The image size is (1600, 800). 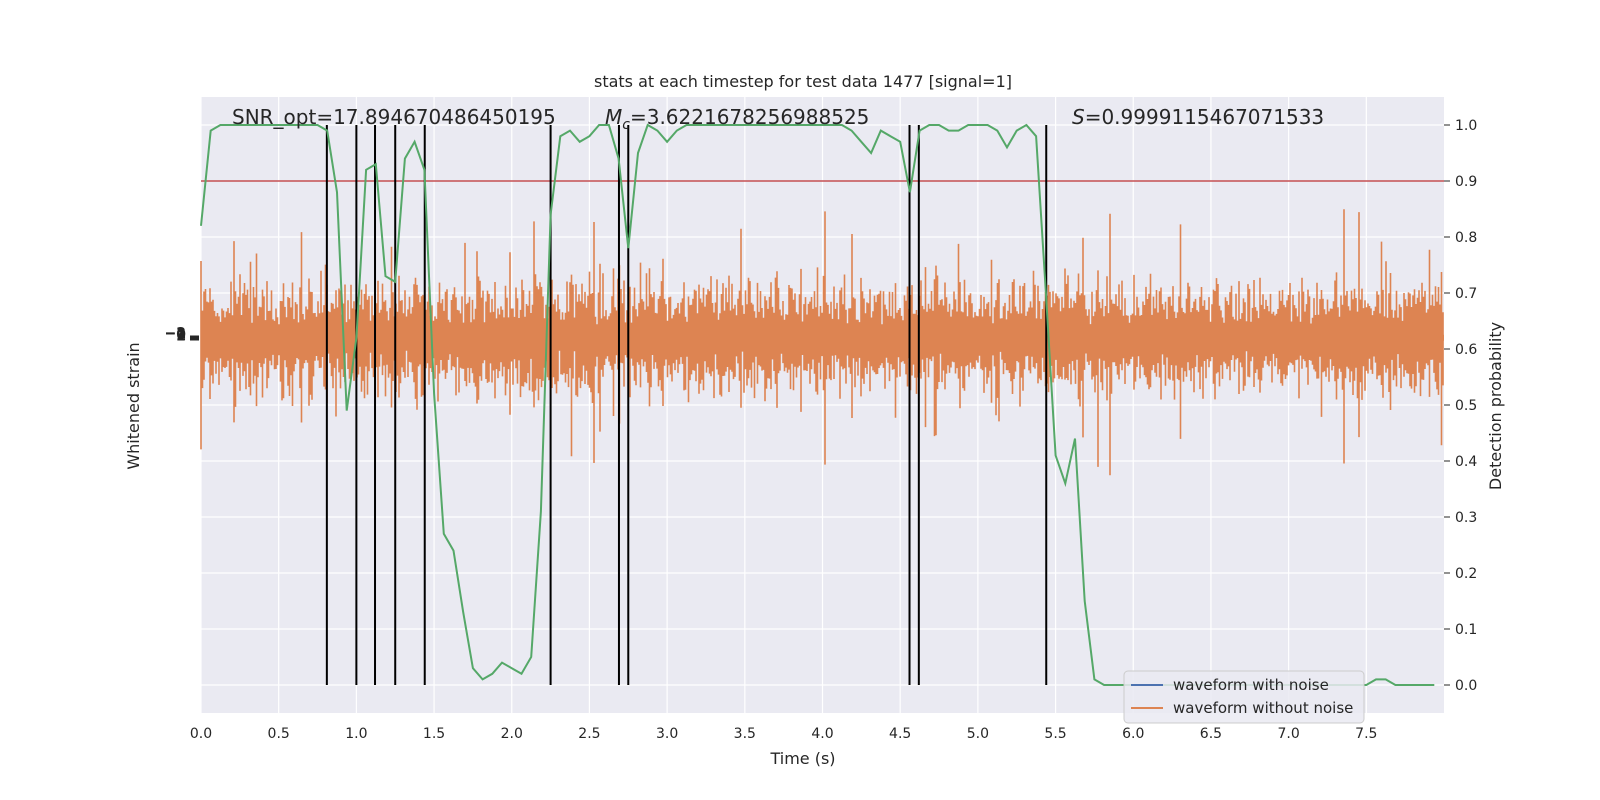 What do you see at coordinates (1466, 686) in the screenshot?
I see `y-right-tick-label: 0.0` at bounding box center [1466, 686].